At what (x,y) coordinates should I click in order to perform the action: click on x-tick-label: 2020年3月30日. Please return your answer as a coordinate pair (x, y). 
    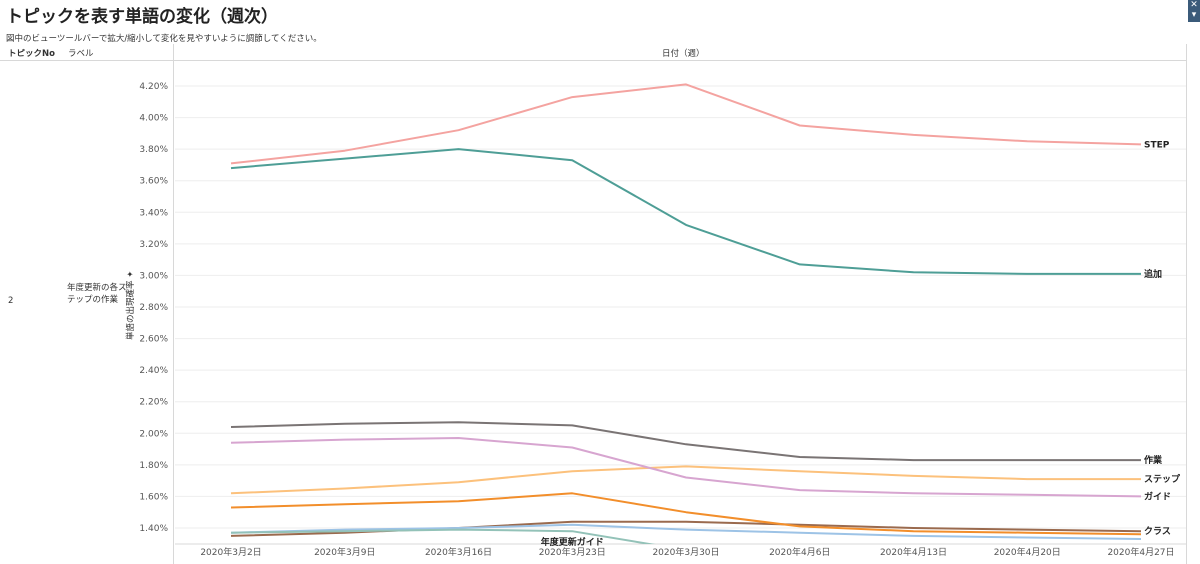
    Looking at the image, I should click on (685, 552).